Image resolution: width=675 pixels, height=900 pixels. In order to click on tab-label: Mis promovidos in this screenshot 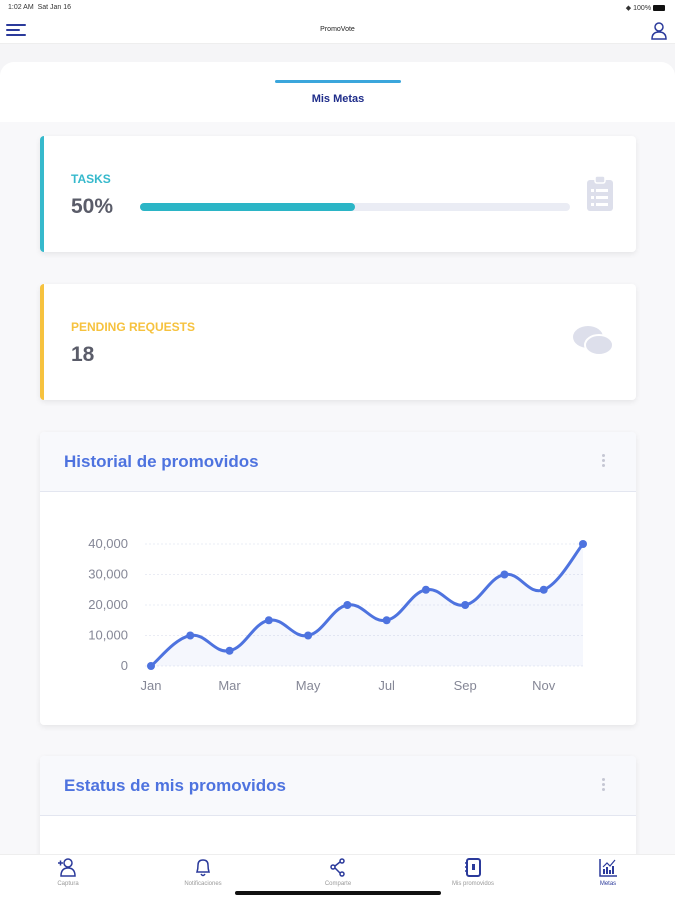, I will do `click(472, 884)`.